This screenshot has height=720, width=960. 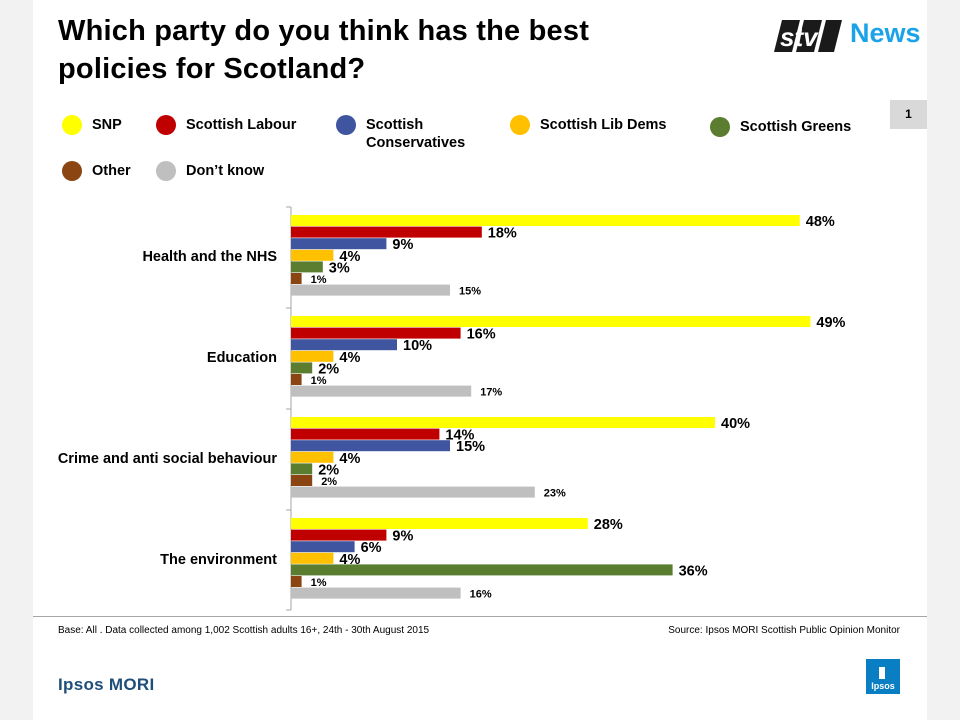 I want to click on legend-item-dont-know: Don’t know, so click(x=210, y=171).